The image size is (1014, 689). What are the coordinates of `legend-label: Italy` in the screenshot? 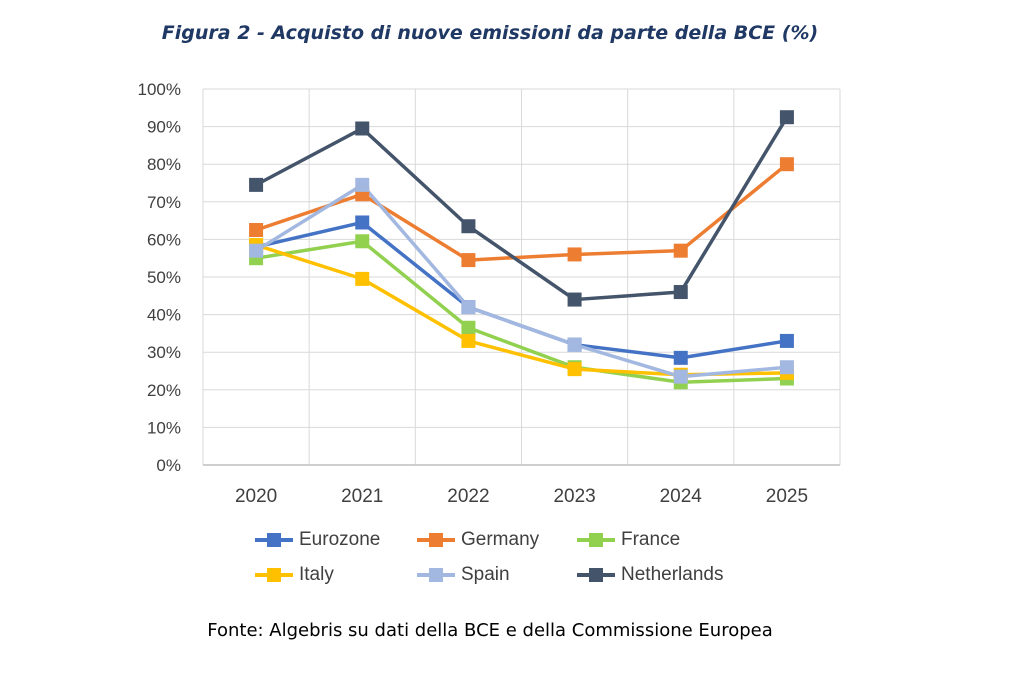 It's located at (316, 574).